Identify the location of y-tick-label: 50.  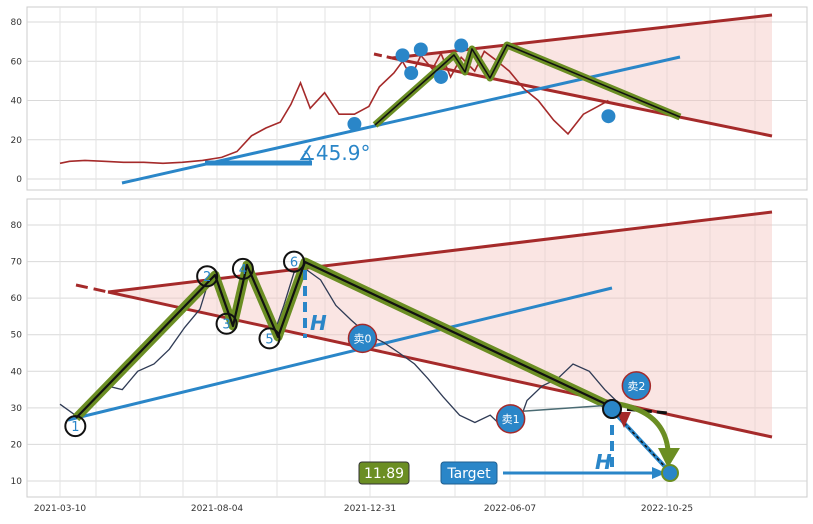
(17, 336).